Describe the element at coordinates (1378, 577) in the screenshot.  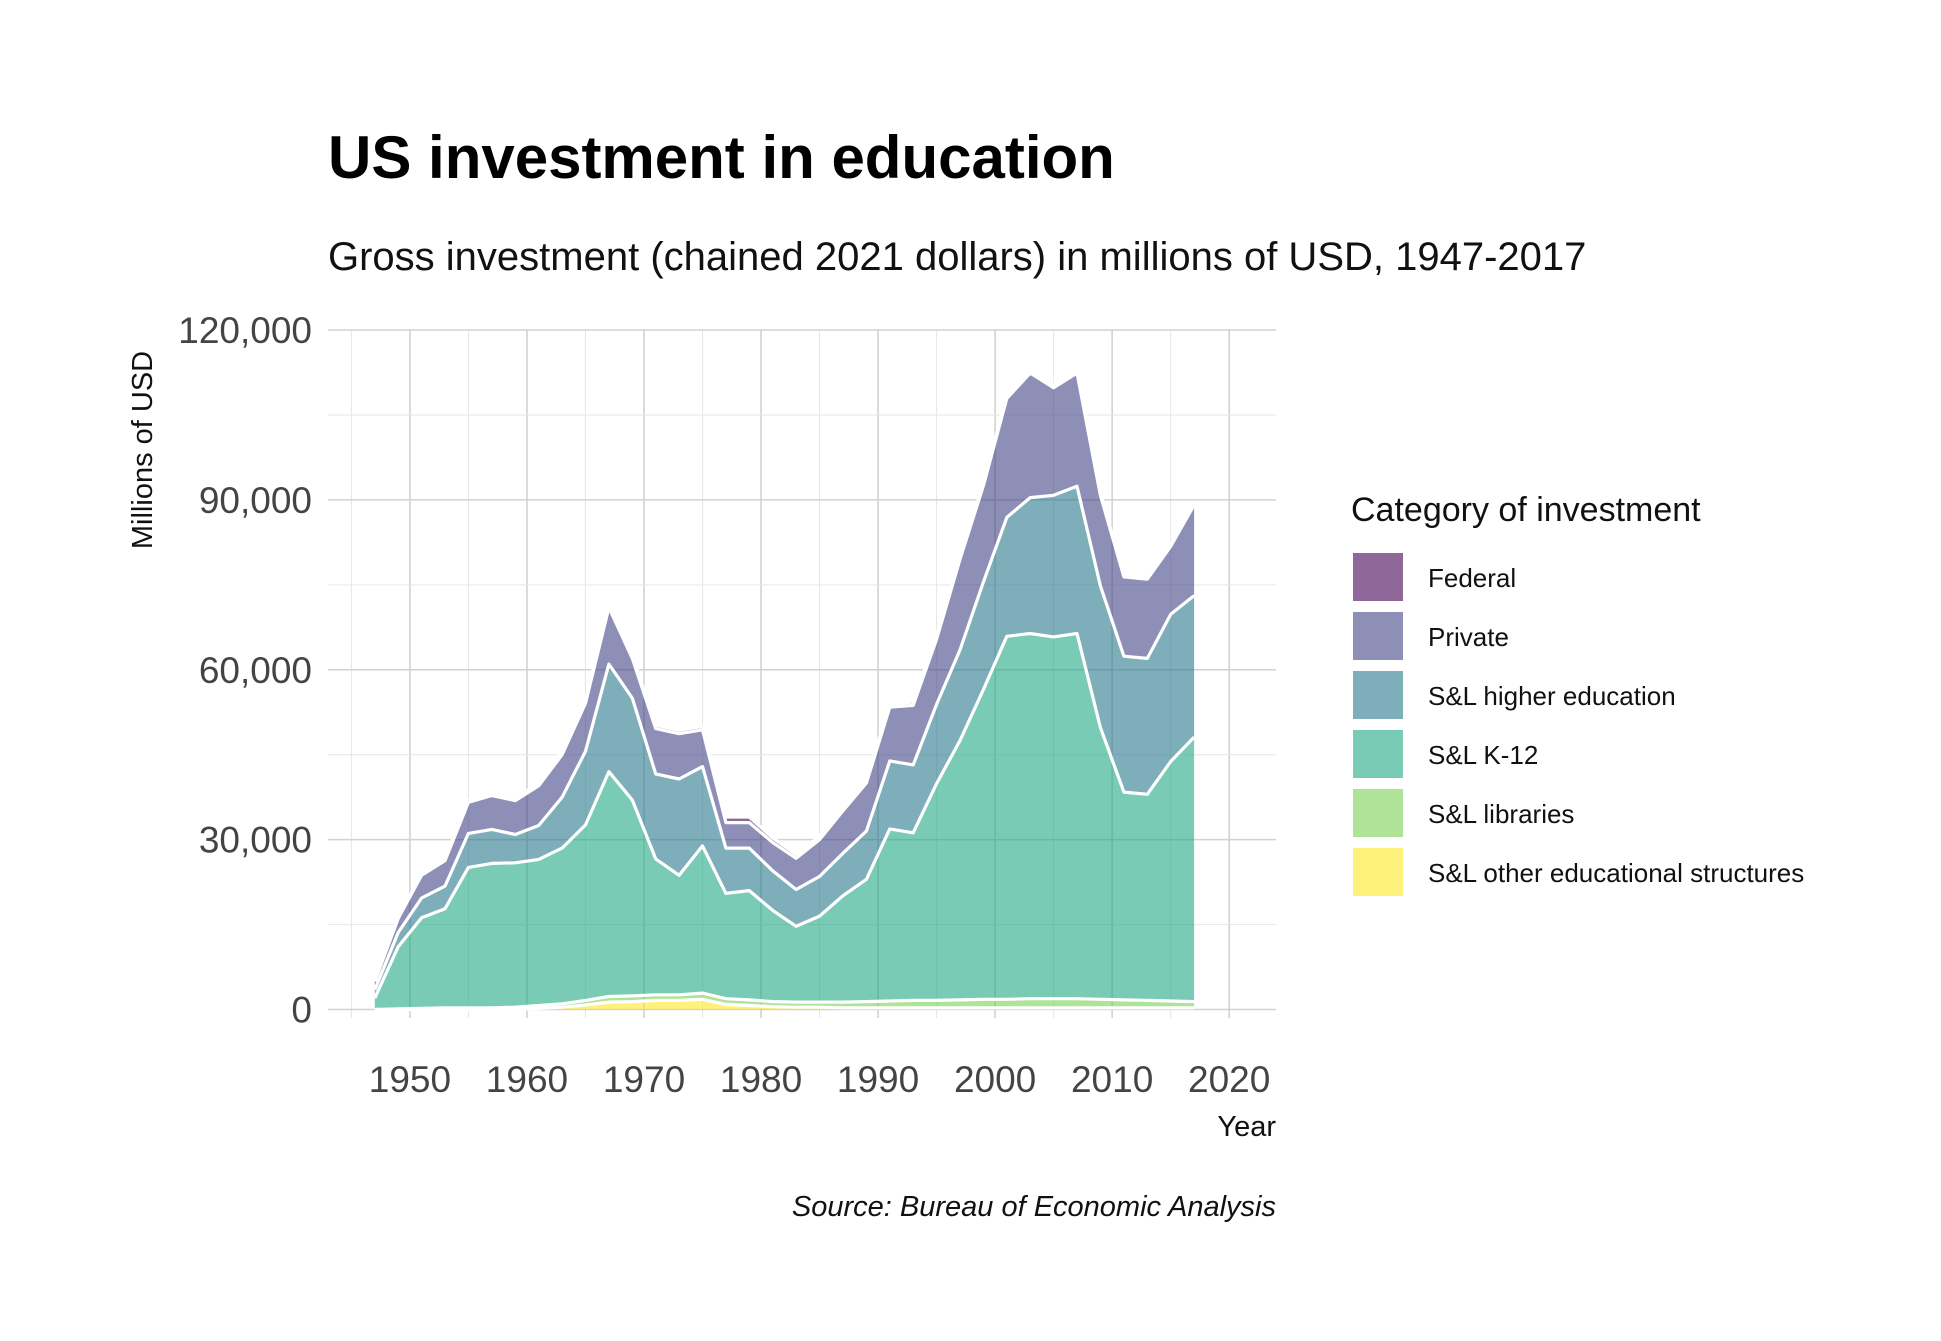
I see `legend-key-federal` at that location.